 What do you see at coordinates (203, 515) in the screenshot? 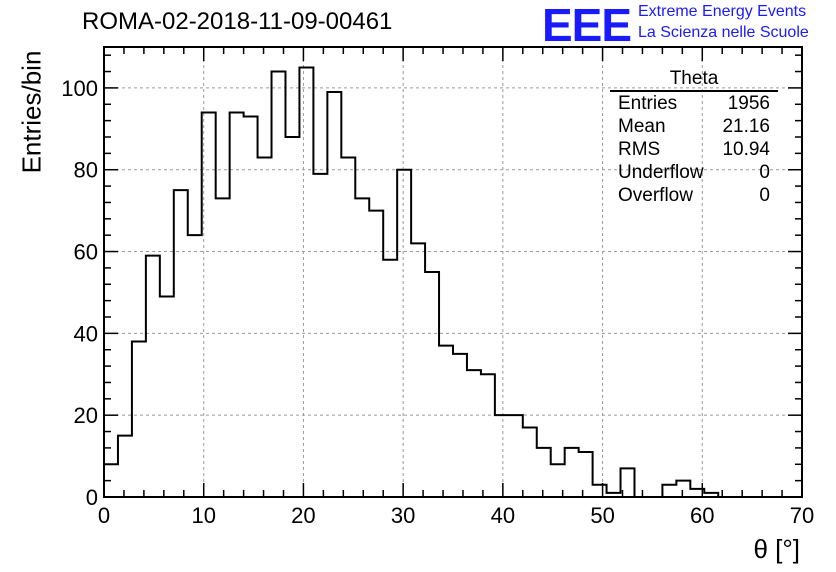
I see `x-tick-label: 10` at bounding box center [203, 515].